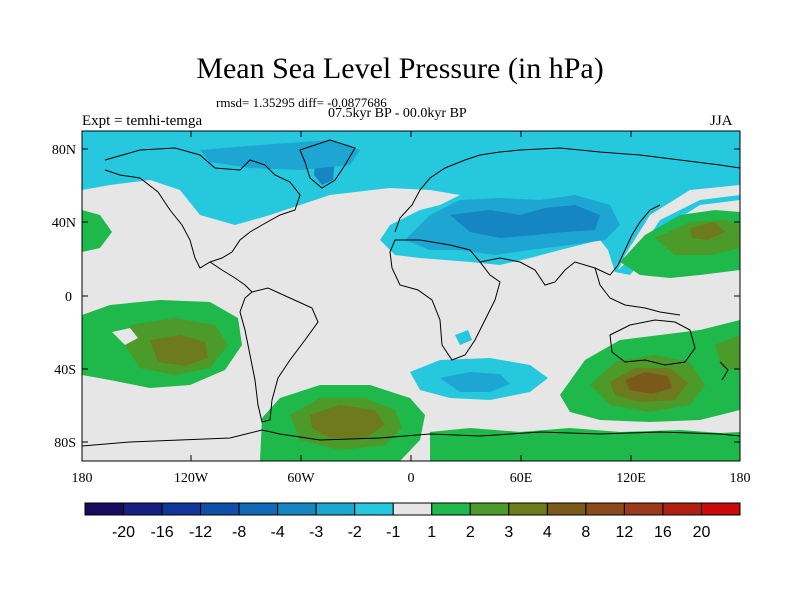 The height and width of the screenshot is (600, 800). What do you see at coordinates (125, 336) in the screenshot?
I see `contour-pacific-island-gray` at bounding box center [125, 336].